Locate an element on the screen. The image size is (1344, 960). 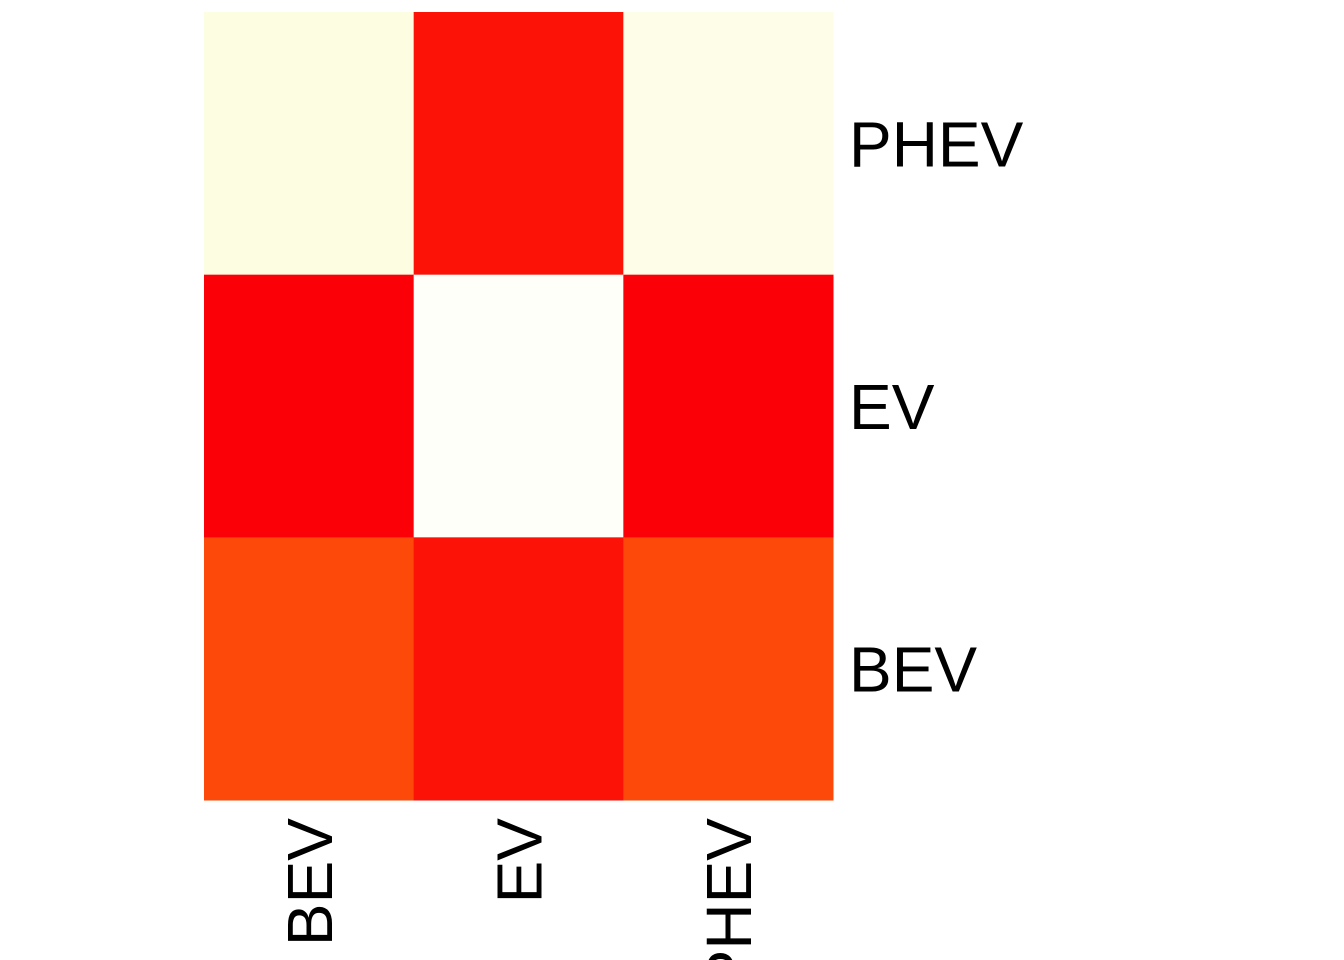
heatmap-cell-phev-phev is located at coordinates (728, 144).